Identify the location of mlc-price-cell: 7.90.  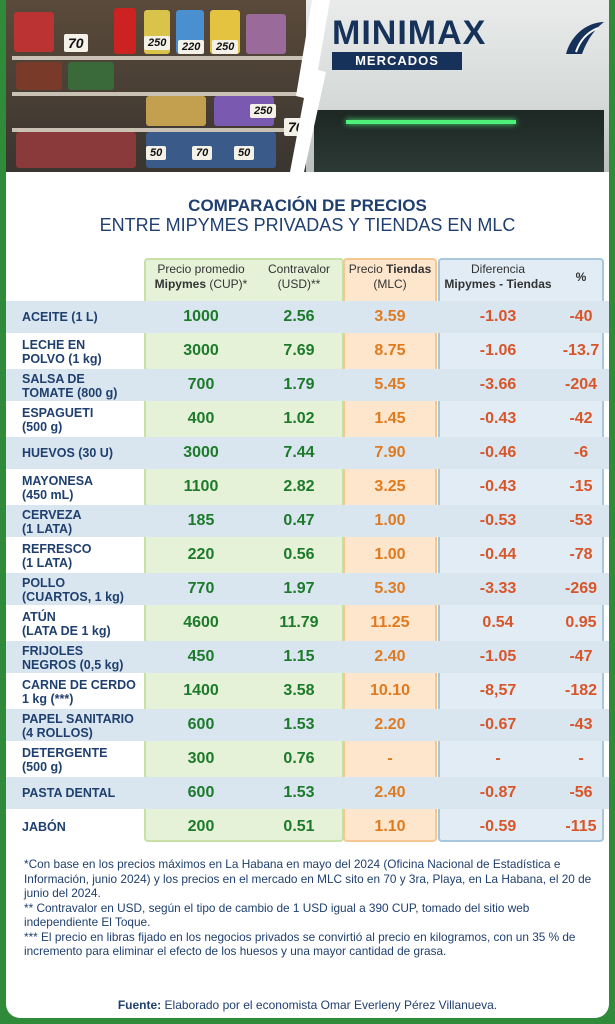
(390, 452).